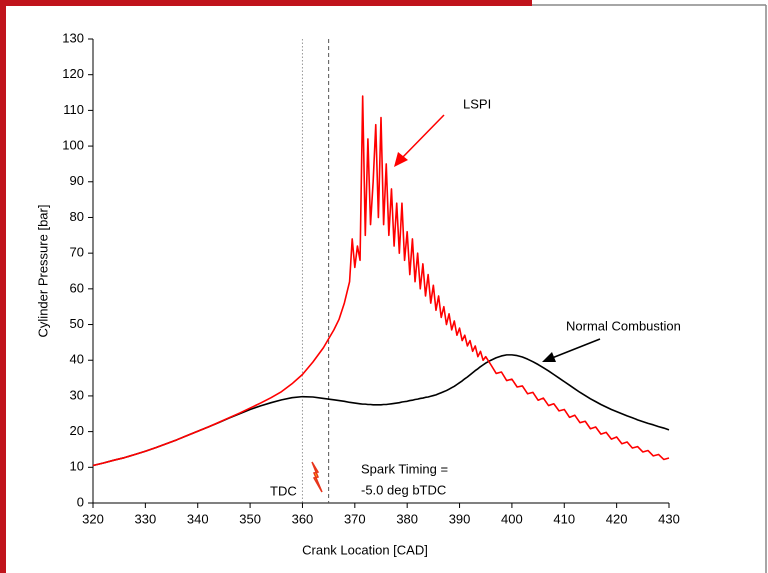  What do you see at coordinates (73, 145) in the screenshot?
I see `y-tick-label: 100` at bounding box center [73, 145].